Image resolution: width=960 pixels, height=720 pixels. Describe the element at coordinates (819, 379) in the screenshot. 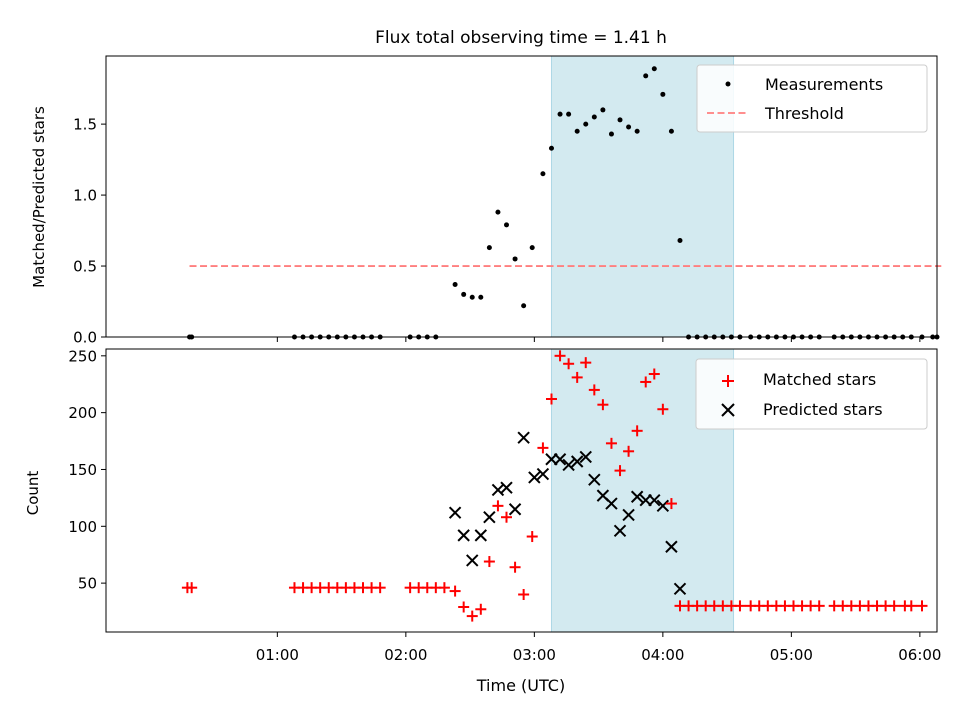

I see `legend-matched-label: Matched stars` at that location.